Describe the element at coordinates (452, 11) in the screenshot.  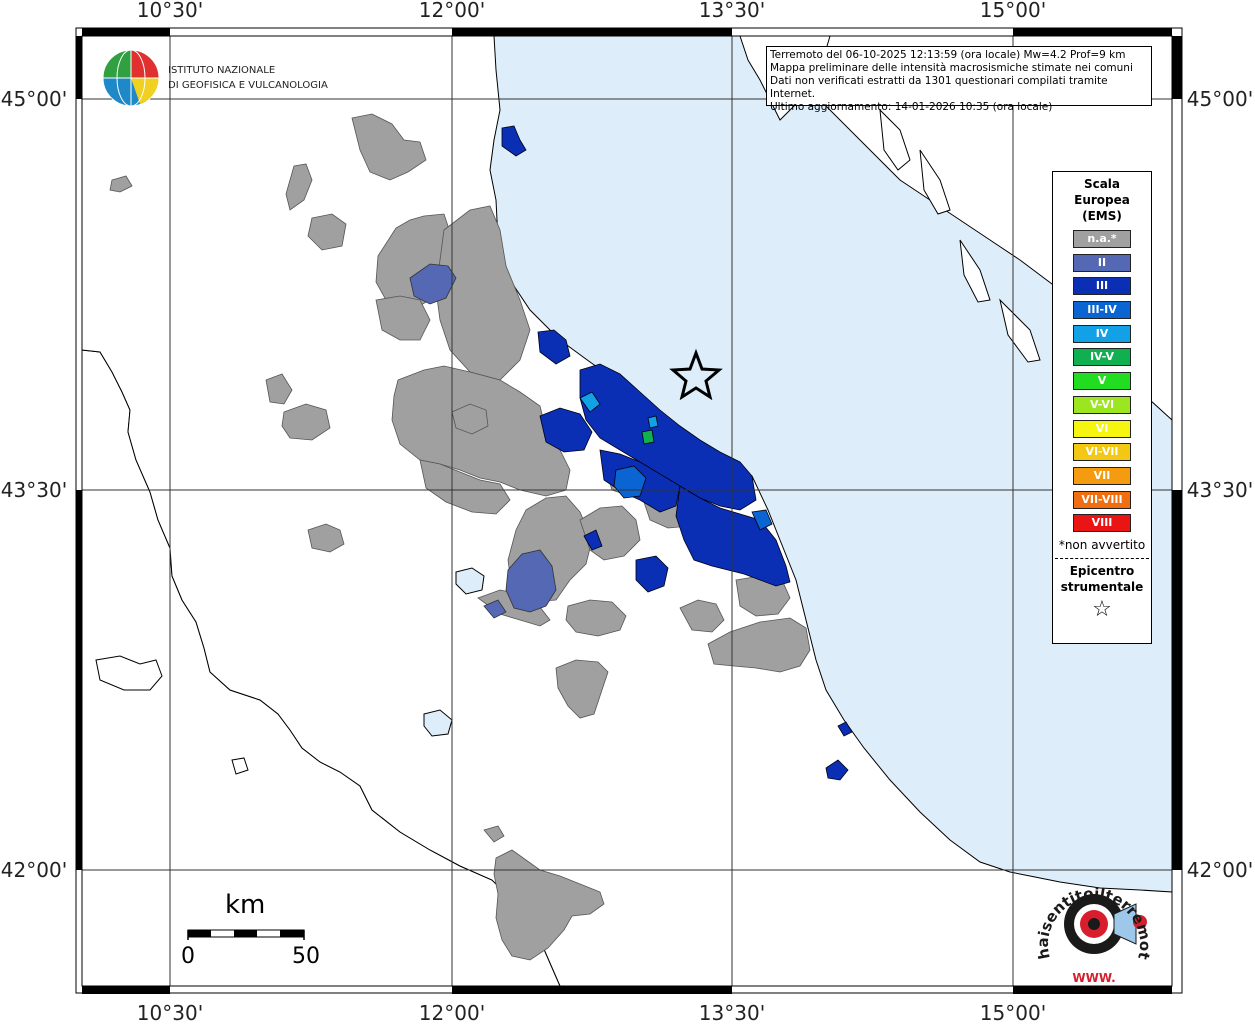
I see `lon-tick-top-2: 12°00'` at that location.